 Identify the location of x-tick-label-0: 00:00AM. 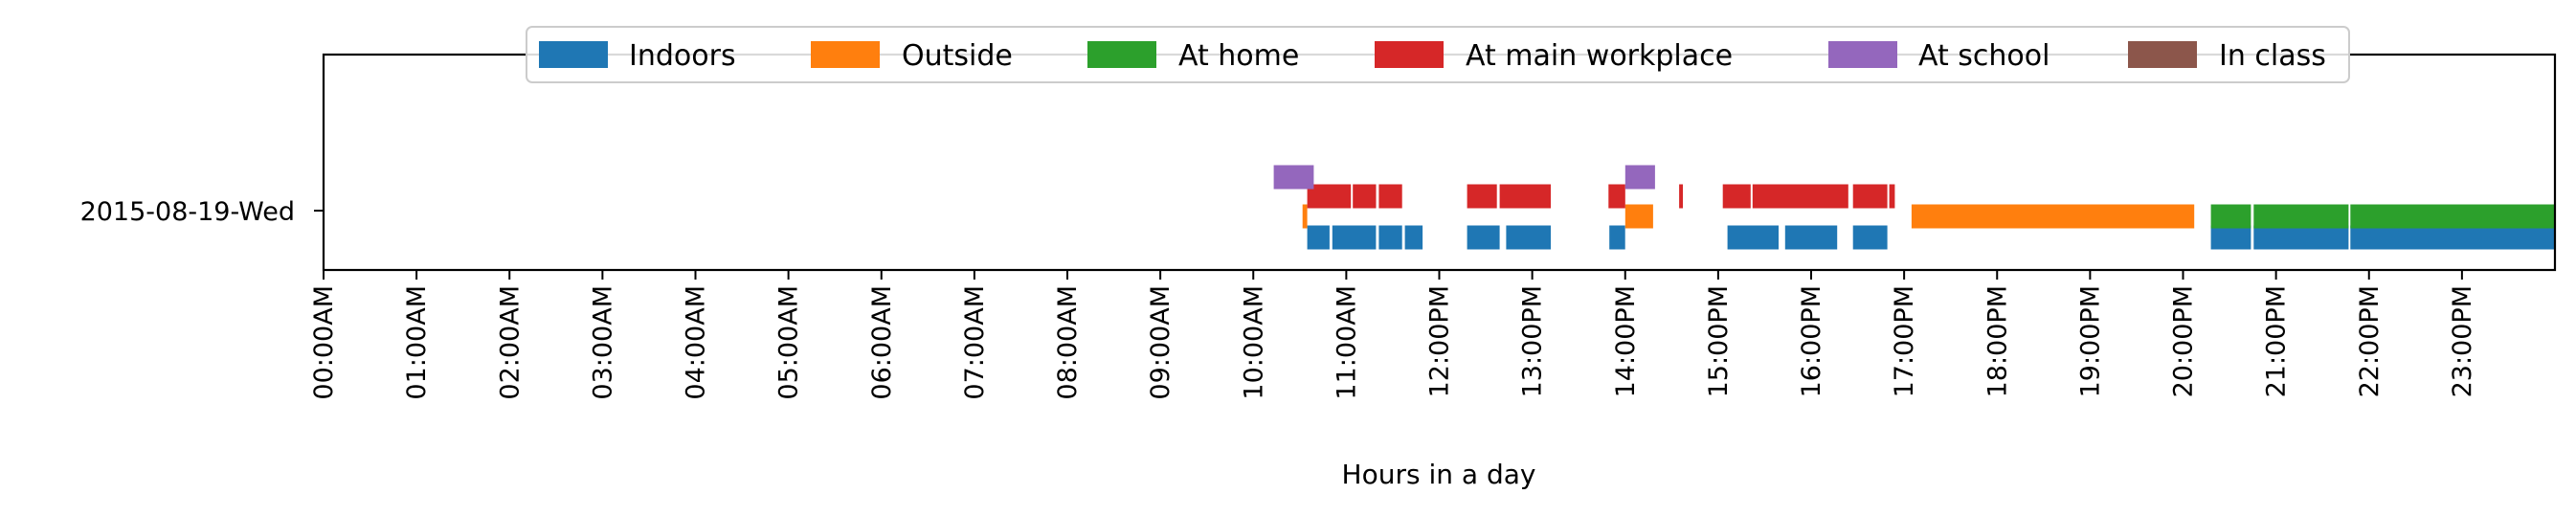
(324, 342).